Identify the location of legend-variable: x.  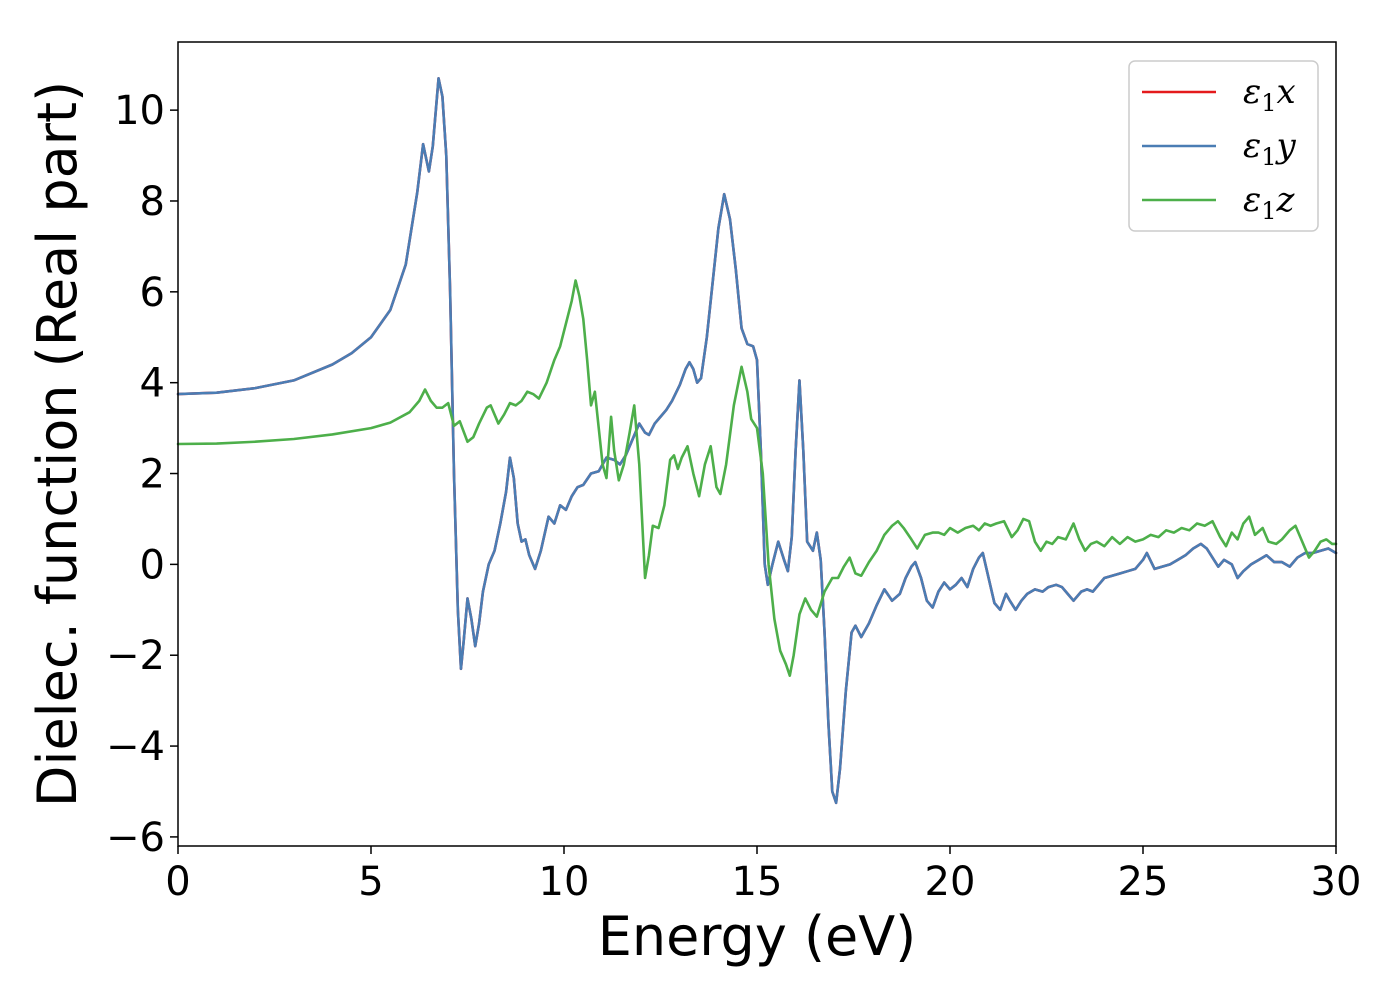
(1286, 92).